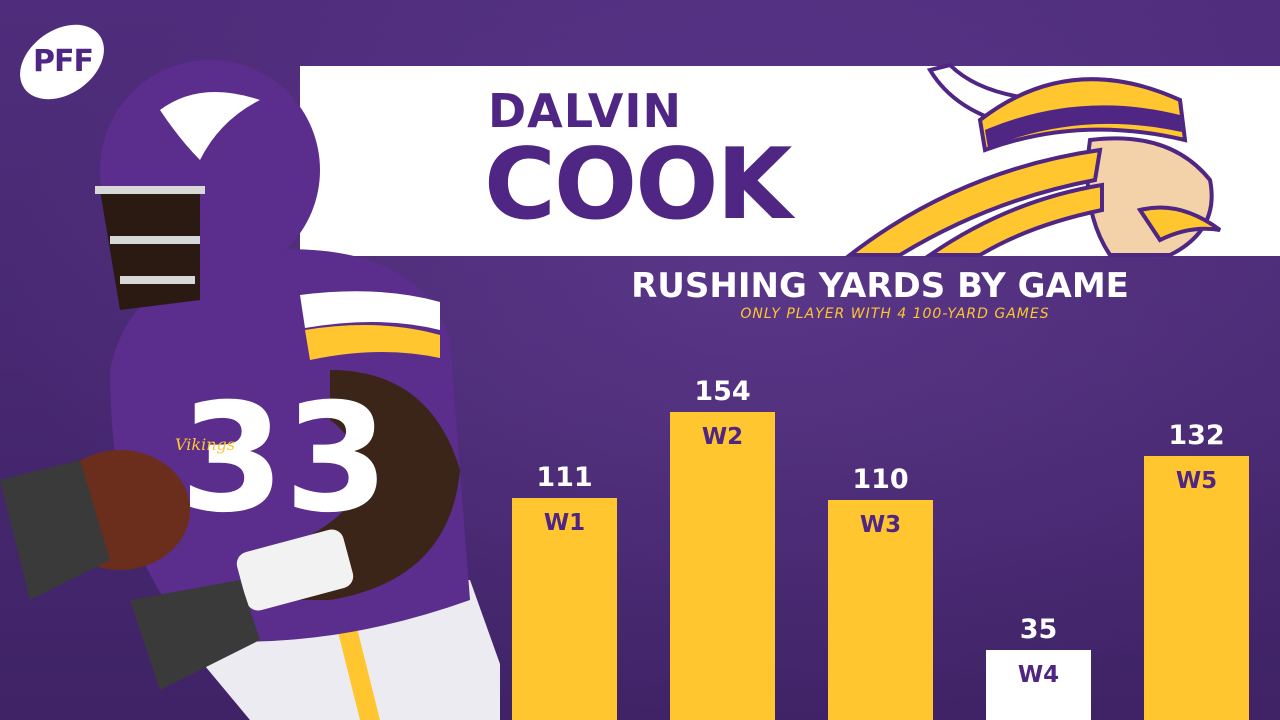  What do you see at coordinates (1196, 588) in the screenshot?
I see `bar-w5` at bounding box center [1196, 588].